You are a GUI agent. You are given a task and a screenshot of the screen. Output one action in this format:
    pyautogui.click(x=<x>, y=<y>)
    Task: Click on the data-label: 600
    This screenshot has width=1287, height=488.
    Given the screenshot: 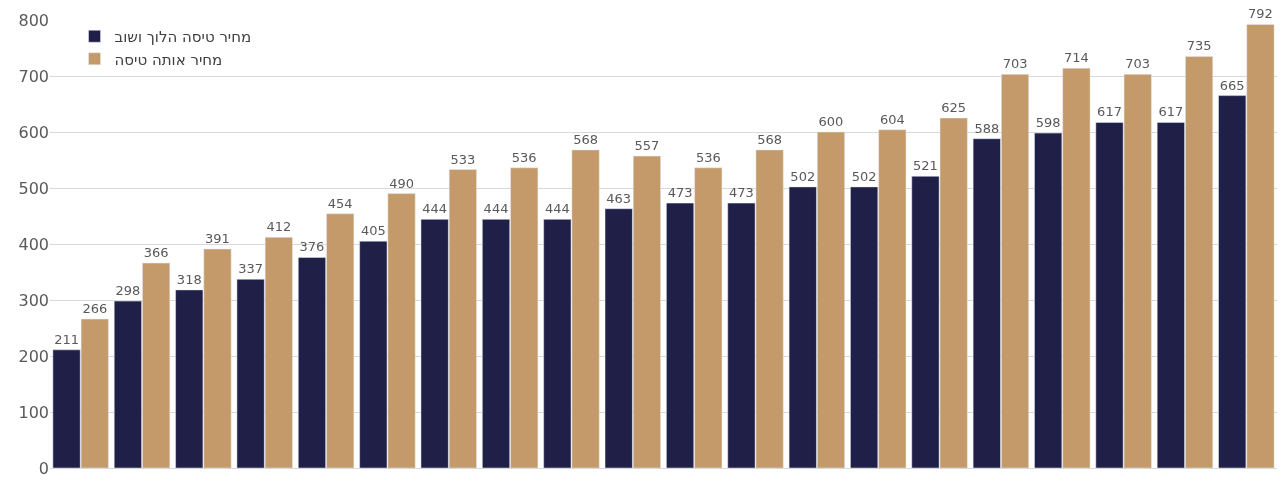 What is the action you would take?
    pyautogui.click(x=831, y=121)
    